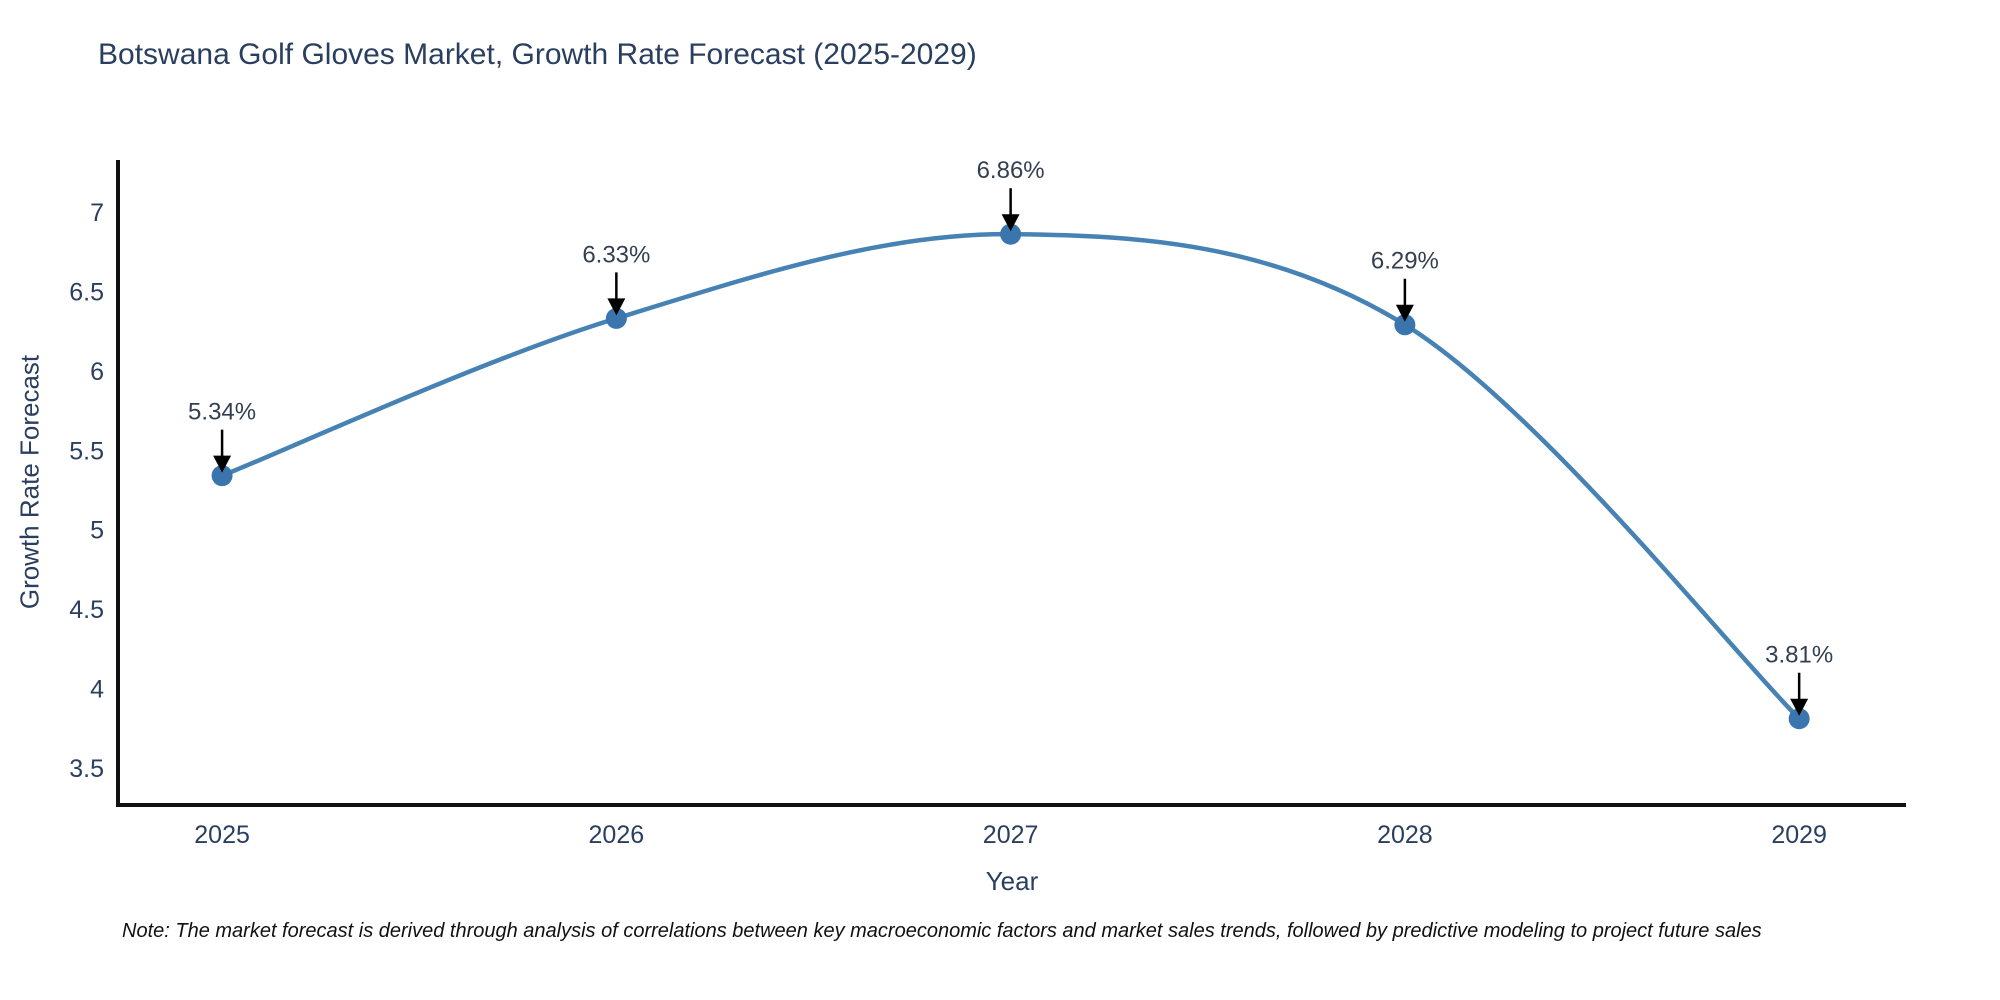  Describe the element at coordinates (1012, 881) in the screenshot. I see `x-axis-title: Year` at that location.